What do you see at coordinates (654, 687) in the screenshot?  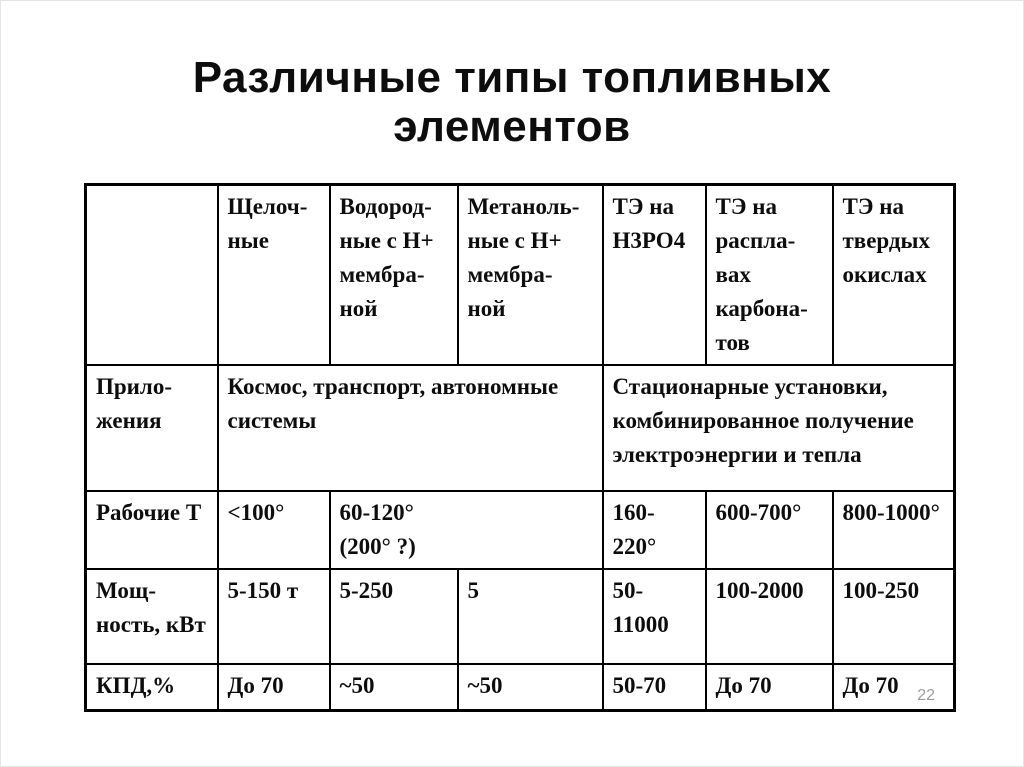 I see `cell-efficiency-h3po4: 50-70` at bounding box center [654, 687].